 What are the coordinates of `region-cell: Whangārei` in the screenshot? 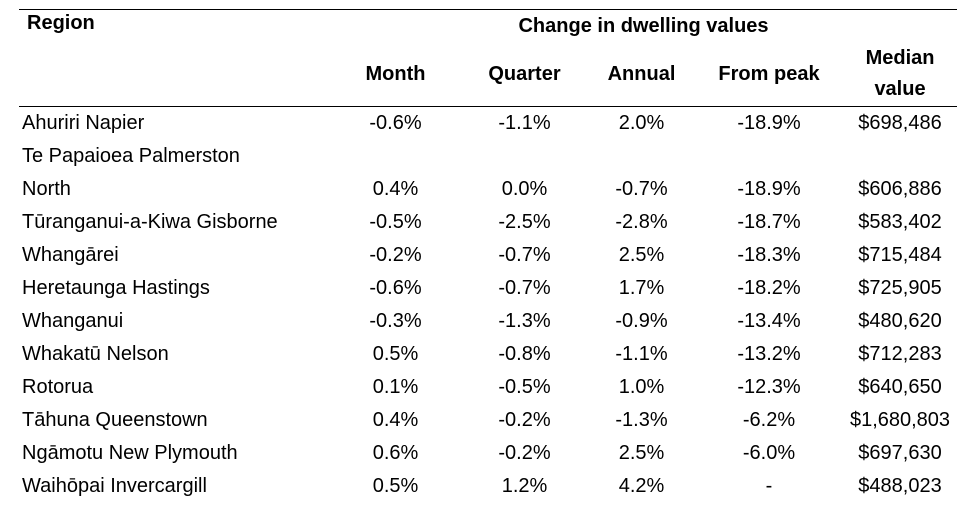 It's located at (70, 255).